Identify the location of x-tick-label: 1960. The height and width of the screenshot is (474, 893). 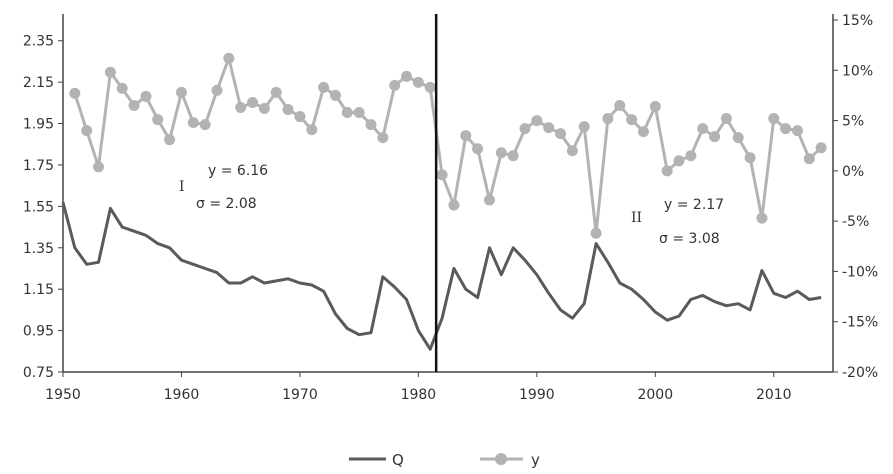
(182, 395).